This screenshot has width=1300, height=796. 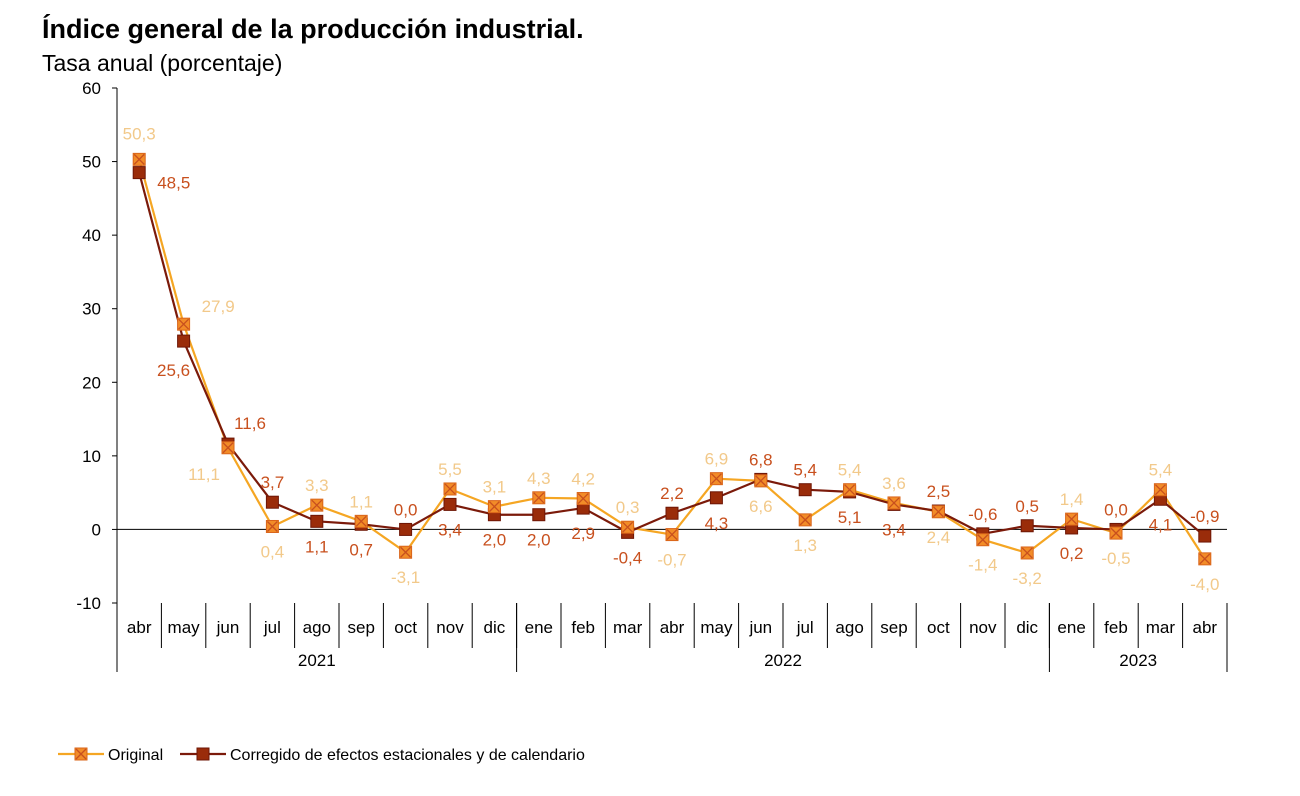 What do you see at coordinates (672, 493) in the screenshot?
I see `adjusted-data-label: 2,2` at bounding box center [672, 493].